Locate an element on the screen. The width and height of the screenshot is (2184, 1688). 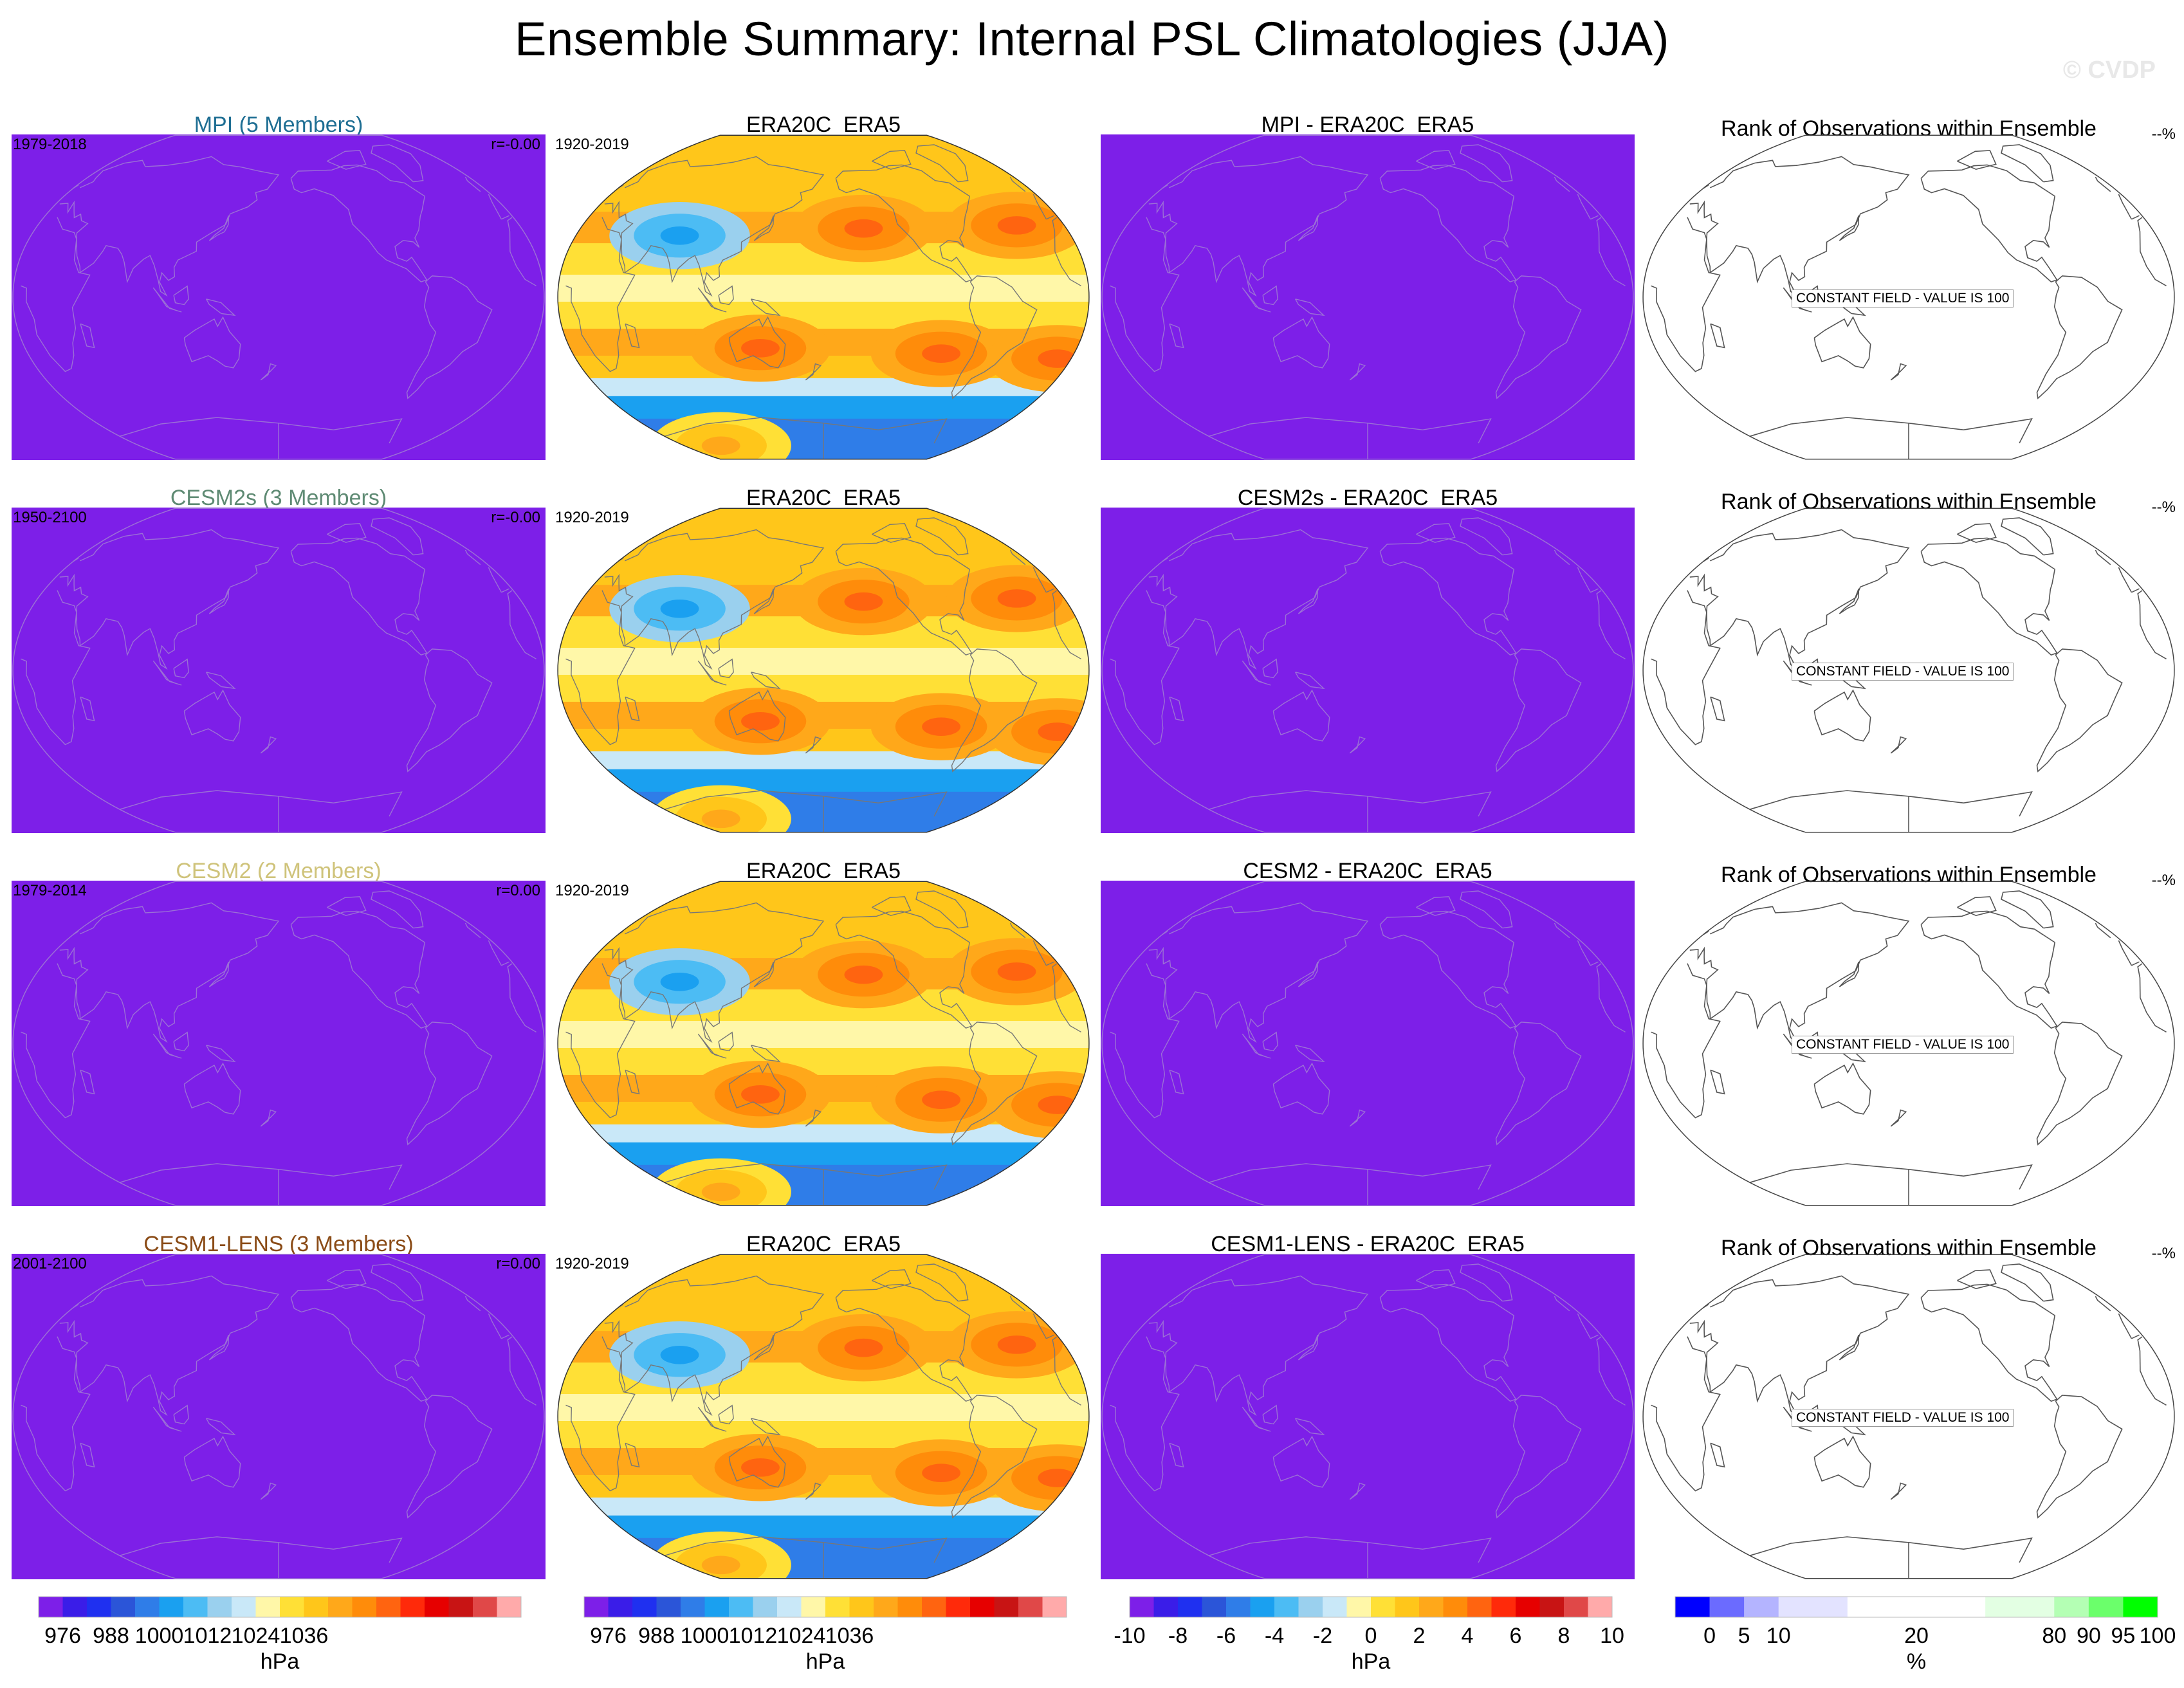
colorbar-rank-tick-label-1: 5 is located at coordinates (1744, 1636).